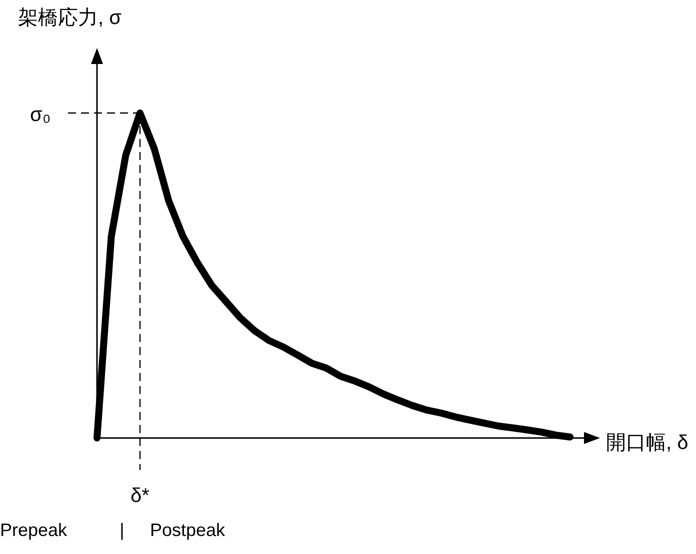 This screenshot has width=696, height=554. I want to click on y-axis-title: 架橋応力, σ, so click(70, 17).